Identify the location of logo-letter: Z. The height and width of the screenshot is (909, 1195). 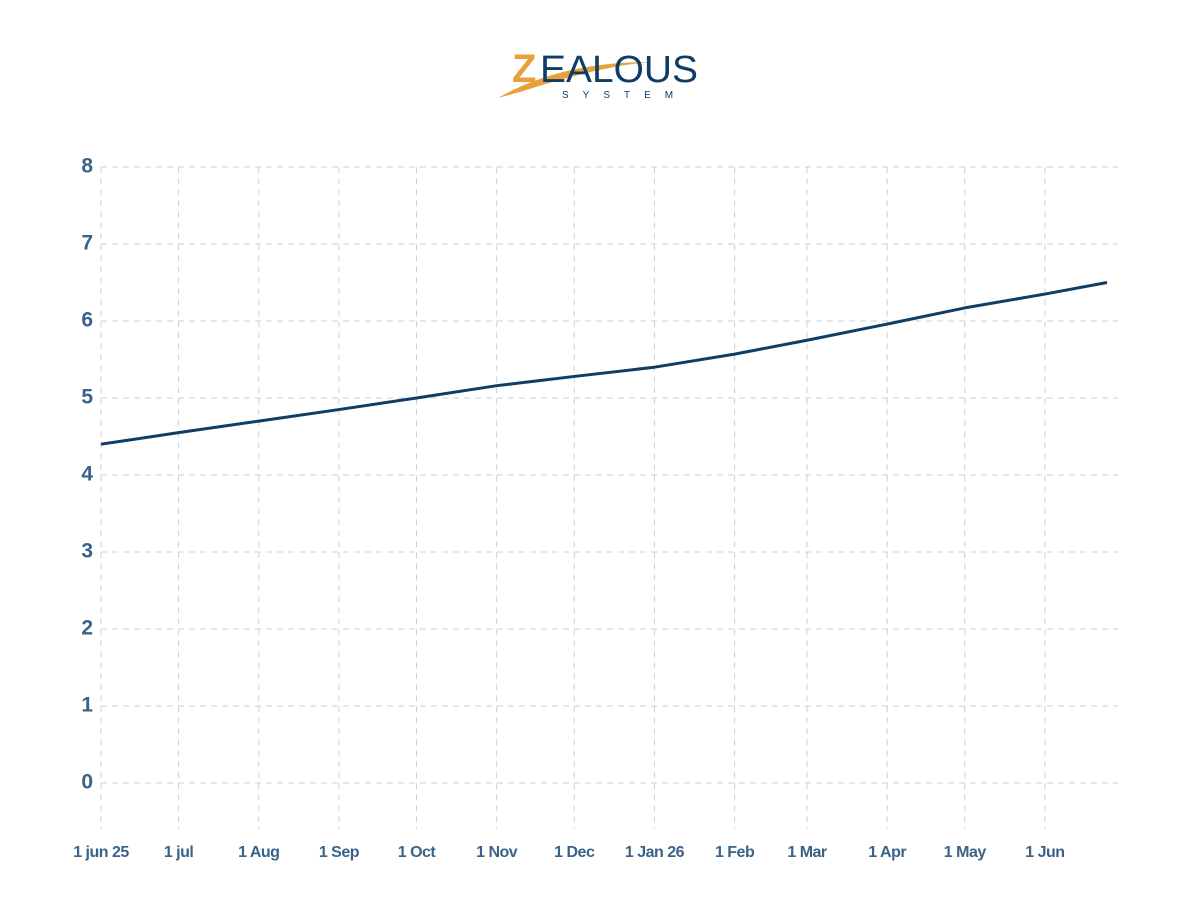
(524, 69).